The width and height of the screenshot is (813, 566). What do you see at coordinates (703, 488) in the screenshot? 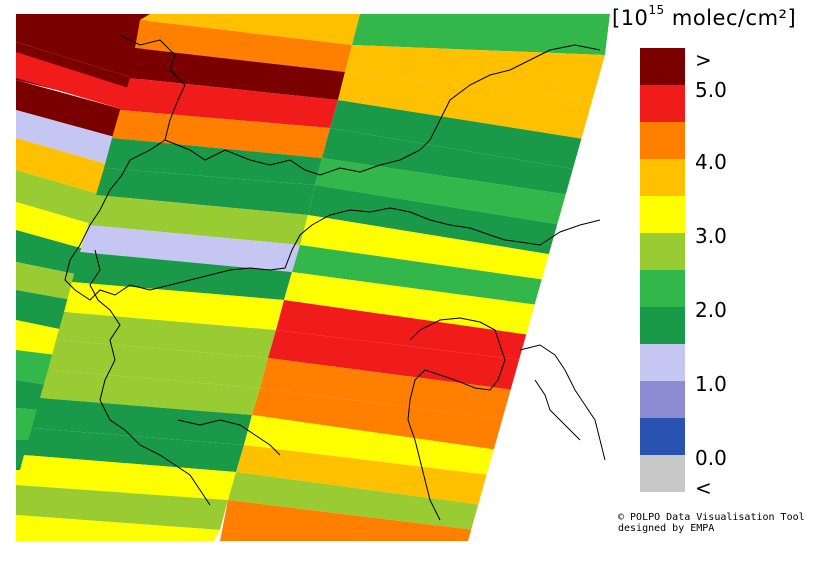
I see `legend-label: <` at bounding box center [703, 488].